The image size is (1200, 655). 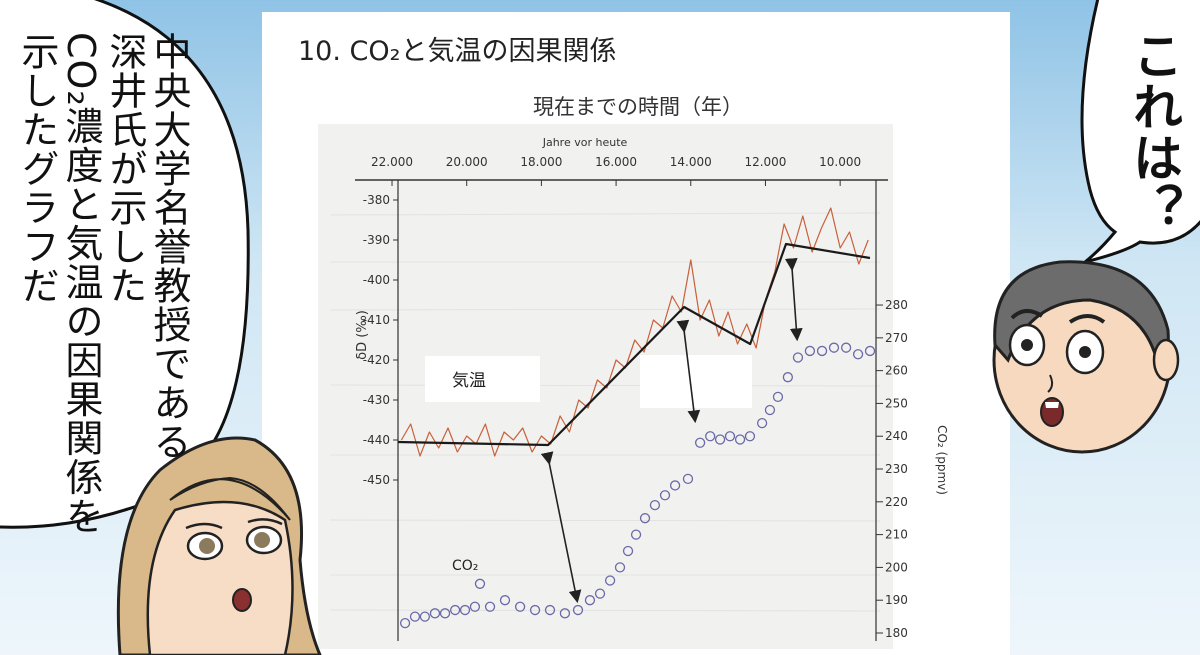 What do you see at coordinates (376, 440) in the screenshot?
I see `y-tick-label: -440` at bounding box center [376, 440].